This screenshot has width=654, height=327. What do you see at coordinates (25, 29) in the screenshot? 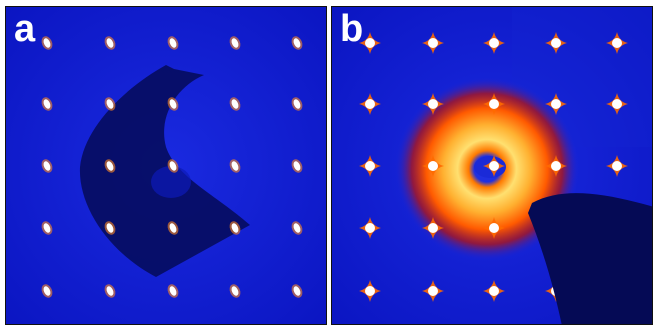
I see `panel-label-a: a` at bounding box center [25, 29].